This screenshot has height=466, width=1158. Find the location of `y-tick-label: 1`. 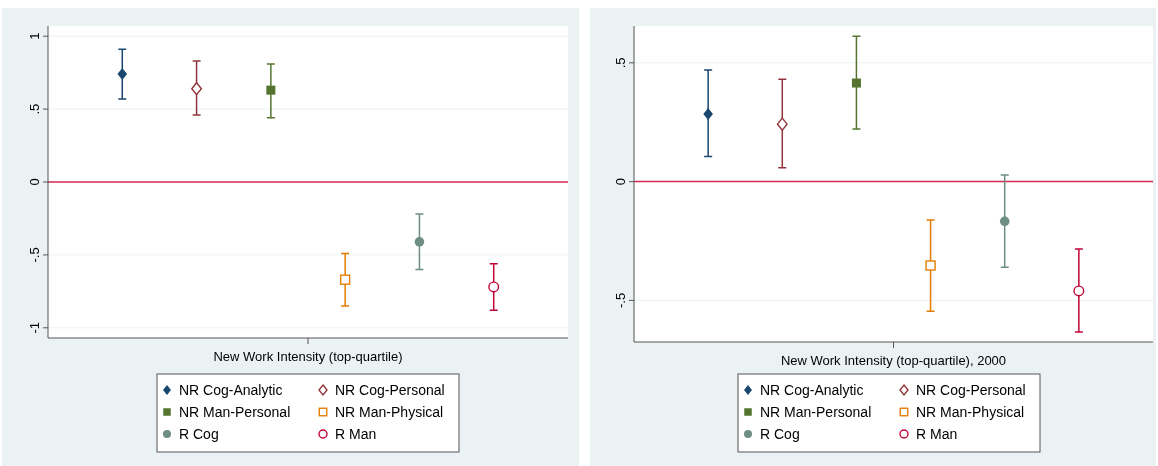

y-tick-label: 1 is located at coordinates (34, 36).